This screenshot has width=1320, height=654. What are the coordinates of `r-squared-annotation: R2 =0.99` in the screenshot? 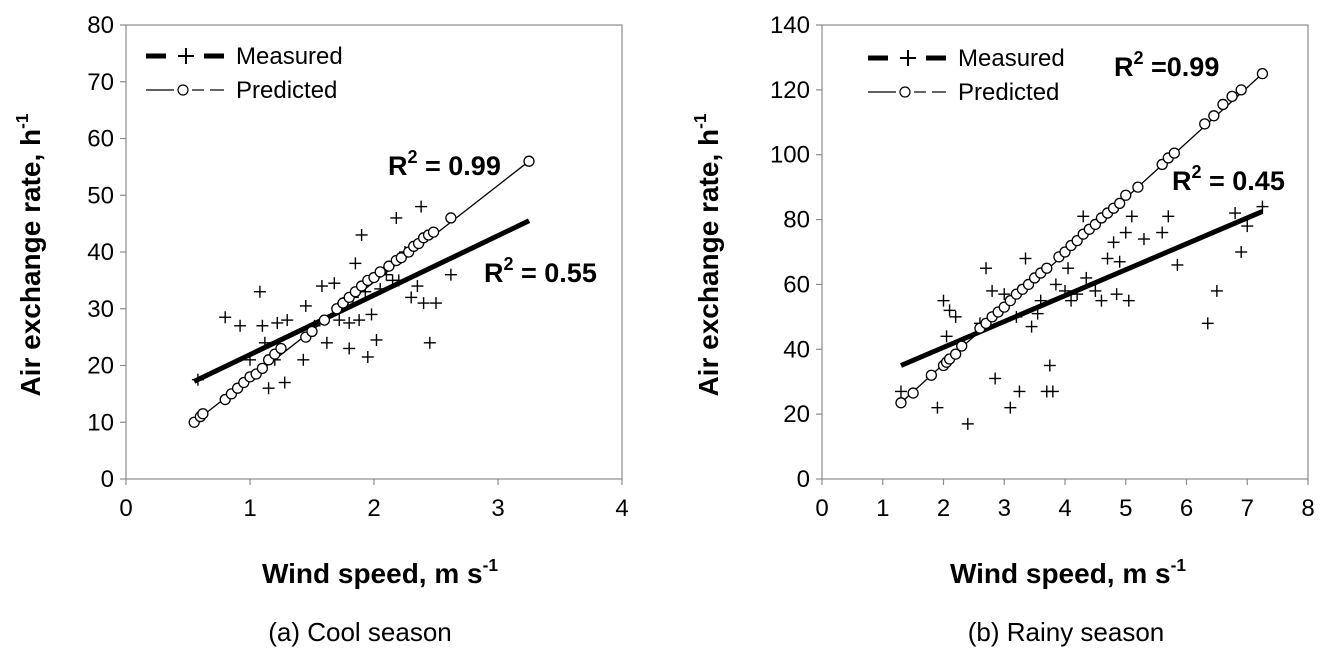 It's located at (1166, 65).